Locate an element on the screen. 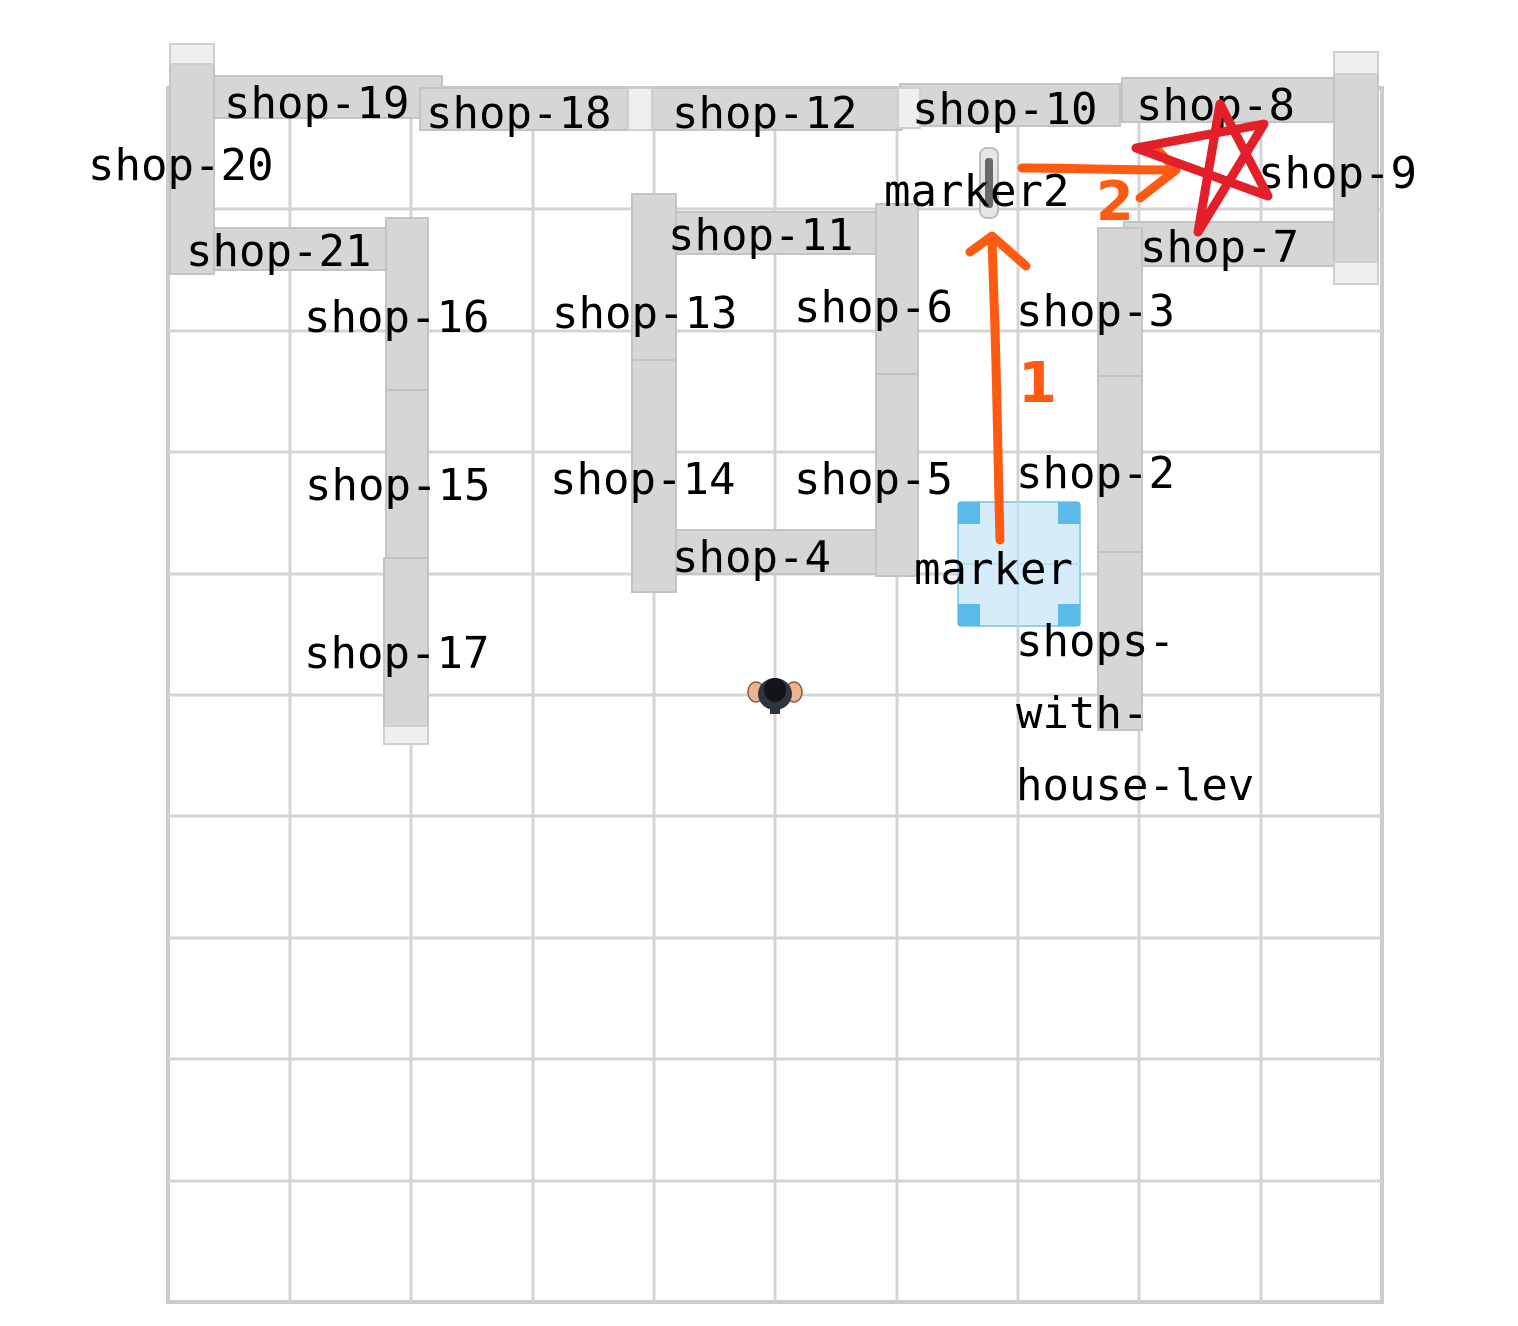 Image resolution: width=1518 pixels, height=1326 pixels. label-shop-9: shop-9 is located at coordinates (1337, 173).